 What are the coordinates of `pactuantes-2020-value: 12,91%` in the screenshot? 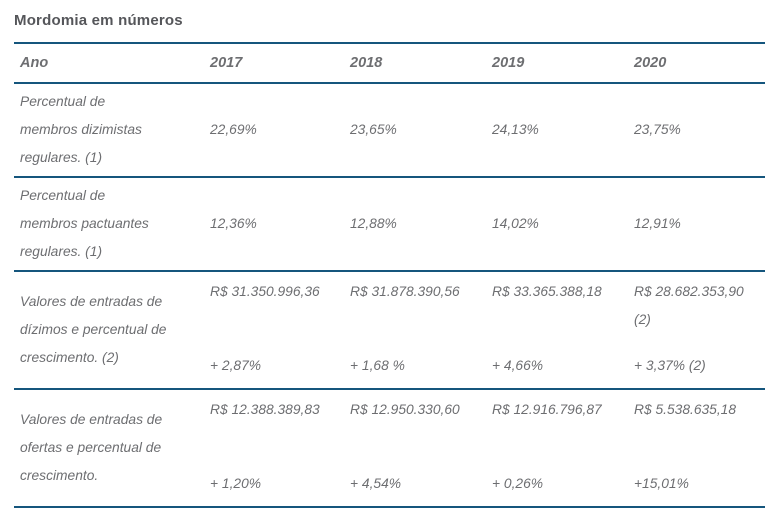 It's located at (657, 223).